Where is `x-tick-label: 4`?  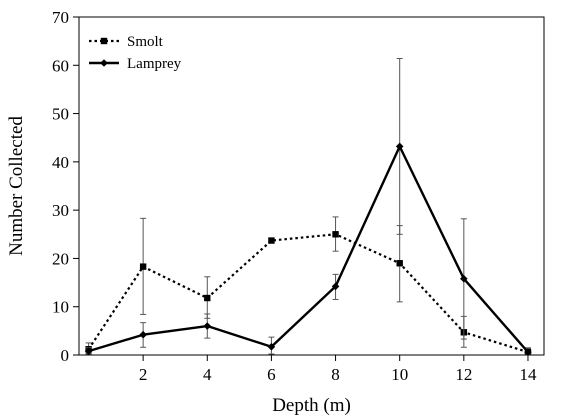 x-tick-label: 4 is located at coordinates (207, 374).